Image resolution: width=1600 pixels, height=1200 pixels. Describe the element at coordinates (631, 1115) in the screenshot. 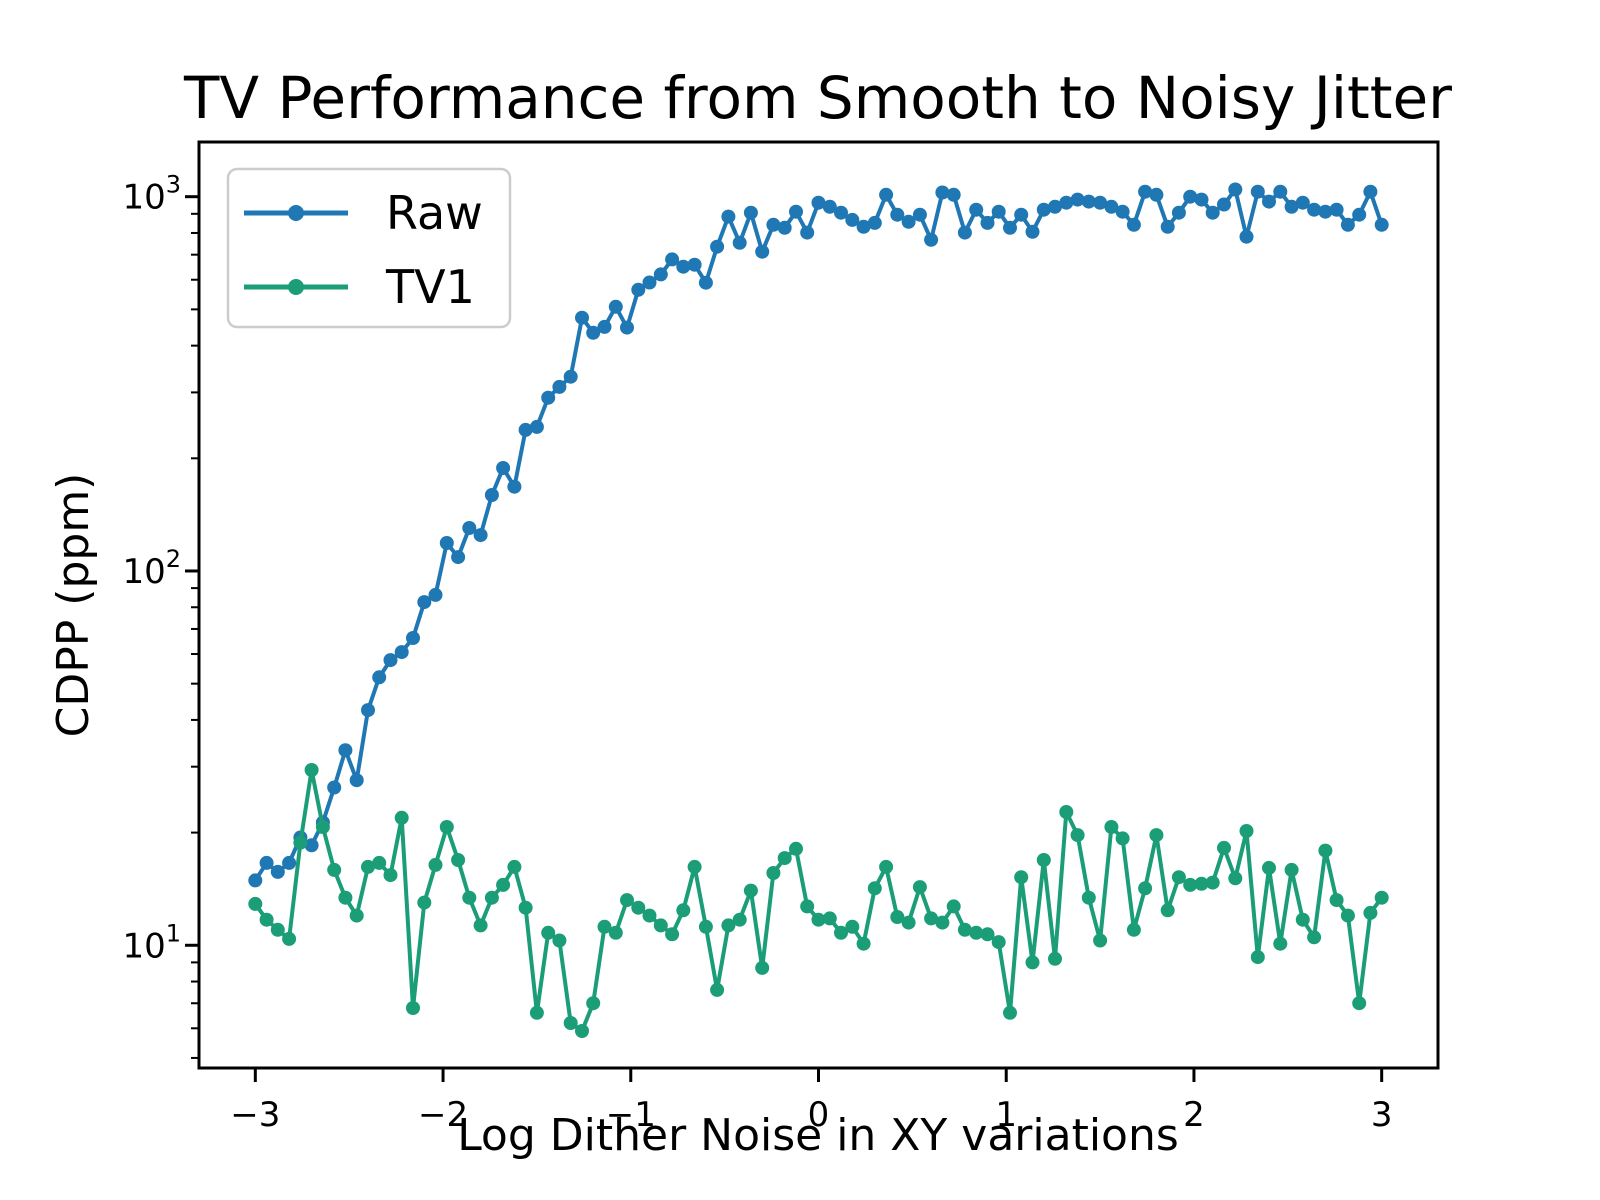

I see `x-tick-label: −1` at that location.